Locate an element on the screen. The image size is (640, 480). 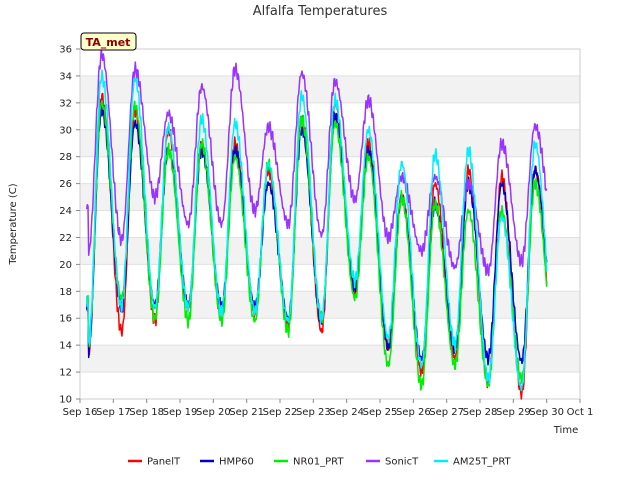
x-tick-label: Sep 28 is located at coordinates (480, 412).